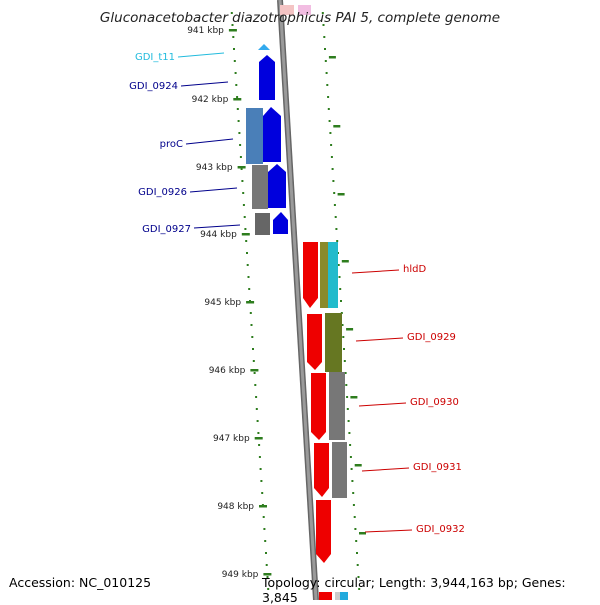  I want to click on tick-label: 948 kbp, so click(235, 507).